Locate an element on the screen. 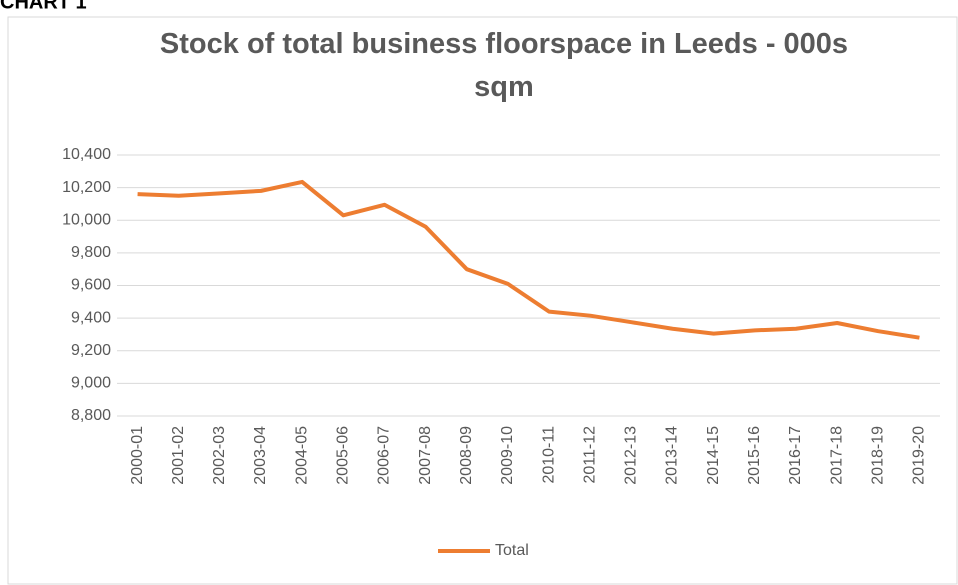 Image resolution: width=958 pixels, height=585 pixels. x-tick-label: 2017-18 is located at coordinates (836, 455).